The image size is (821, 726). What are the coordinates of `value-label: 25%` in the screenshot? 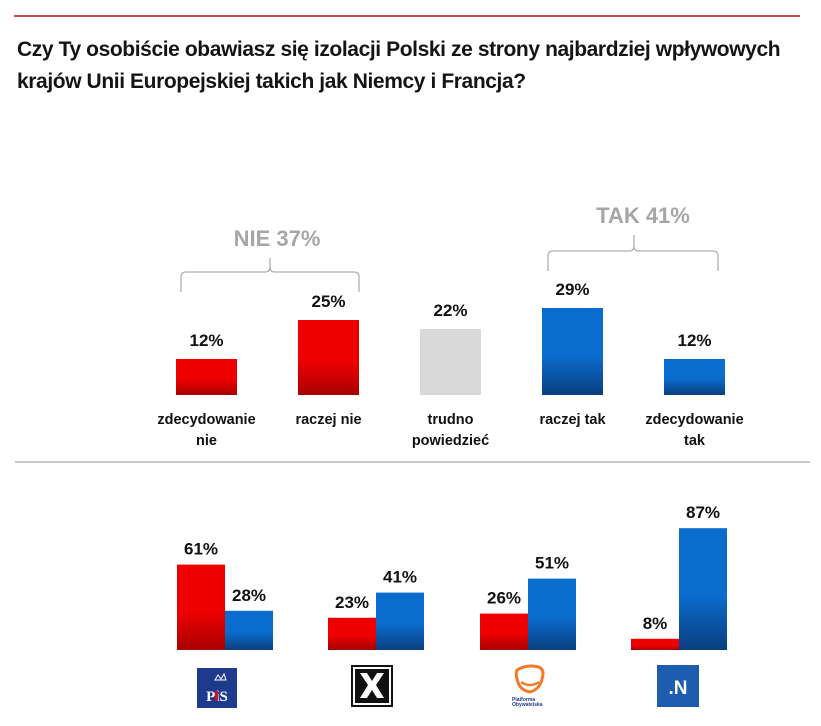 It's located at (328, 301).